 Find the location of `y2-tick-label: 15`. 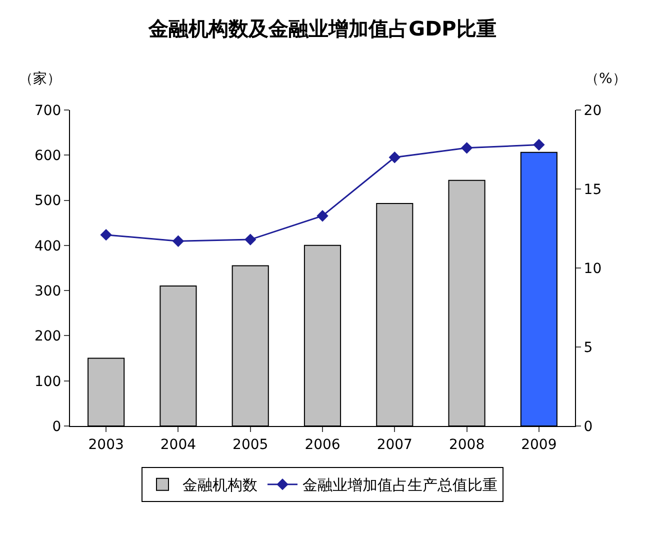

y2-tick-label: 15 is located at coordinates (593, 190).